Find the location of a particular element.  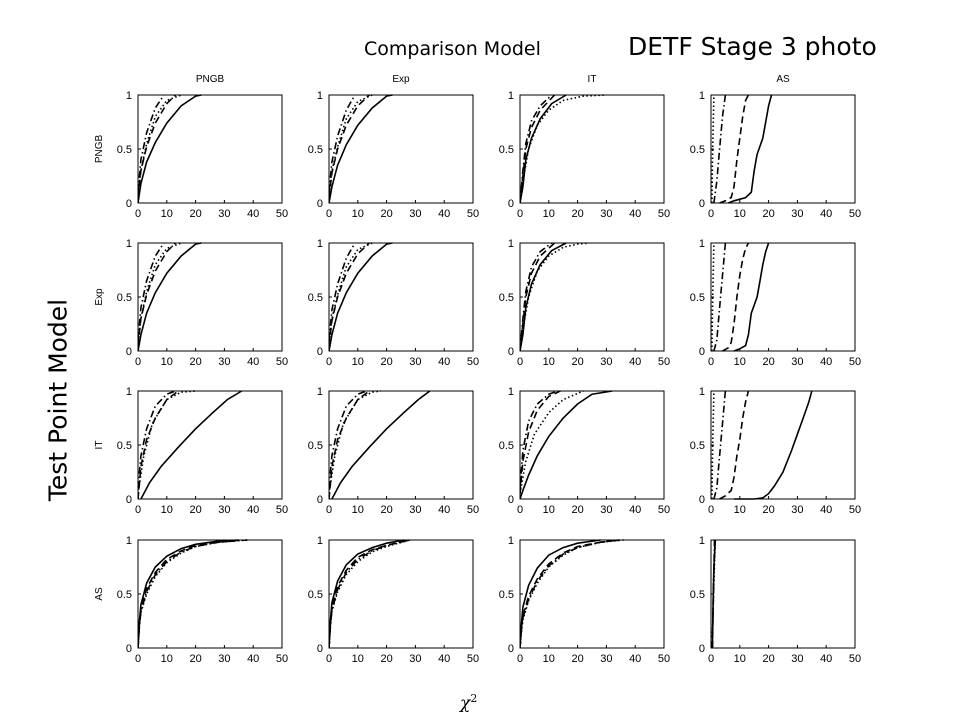

subplot-as-vs-pngb: 0 10 20 30 40 50 0 0.5 1 is located at coordinates (202, 600).